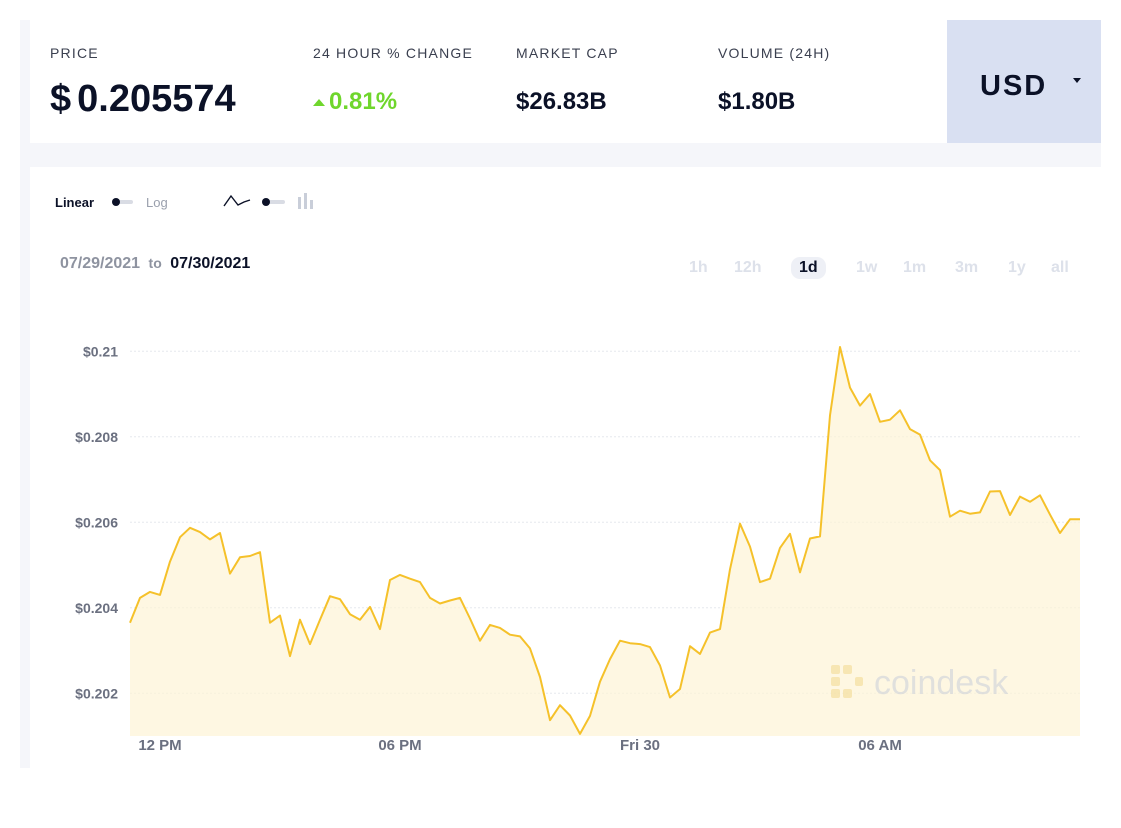 The width and height of the screenshot is (1121, 828). What do you see at coordinates (774, 53) in the screenshot?
I see `volume-label: VOLUME (24H)` at bounding box center [774, 53].